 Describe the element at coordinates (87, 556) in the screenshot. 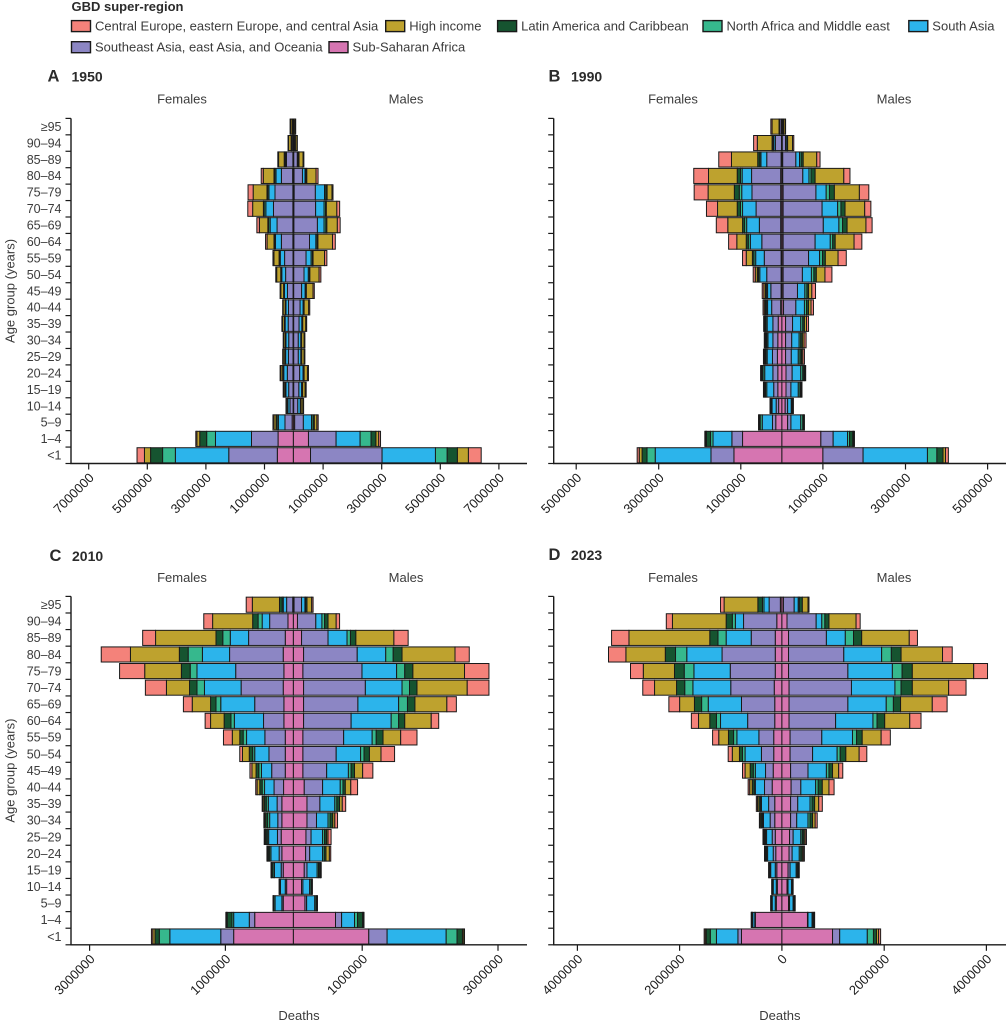

I see `svg-text: 2010` at that location.